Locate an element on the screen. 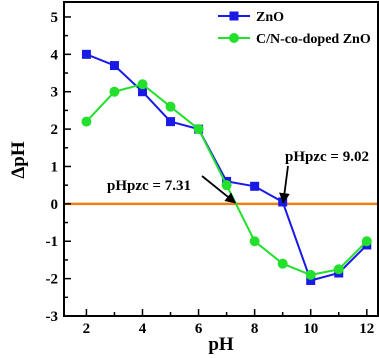 This screenshot has width=379, height=358. y-tick-label: 4 is located at coordinates (55, 55).